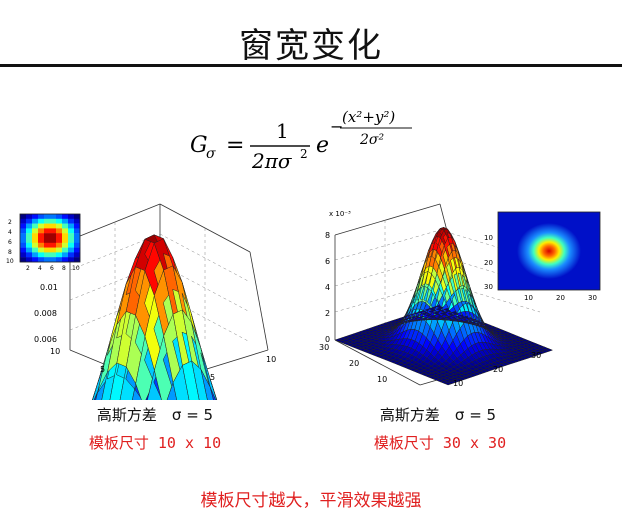 The height and width of the screenshot is (517, 622). What do you see at coordinates (211, 154) in the screenshot?
I see `formula-lhs-sub: σ` at bounding box center [211, 154].